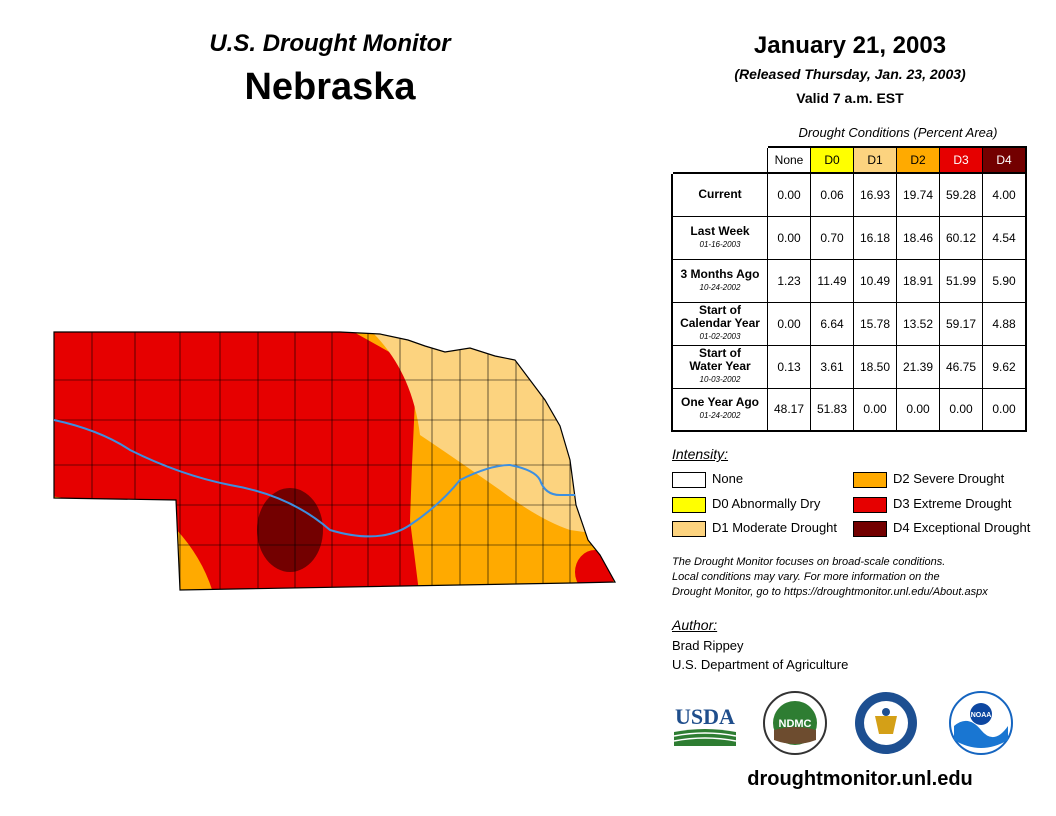 This screenshot has height=816, width=1056. What do you see at coordinates (1004, 194) in the screenshot?
I see `value-cell: 4.00` at bounding box center [1004, 194].